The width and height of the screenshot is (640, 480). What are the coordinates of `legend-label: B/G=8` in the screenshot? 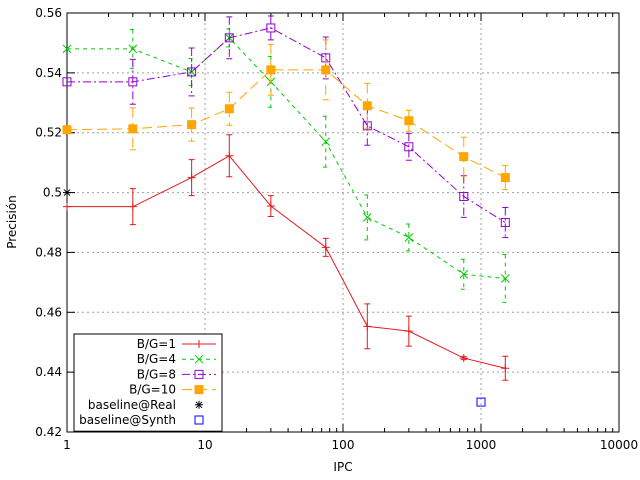 It's located at (156, 374).